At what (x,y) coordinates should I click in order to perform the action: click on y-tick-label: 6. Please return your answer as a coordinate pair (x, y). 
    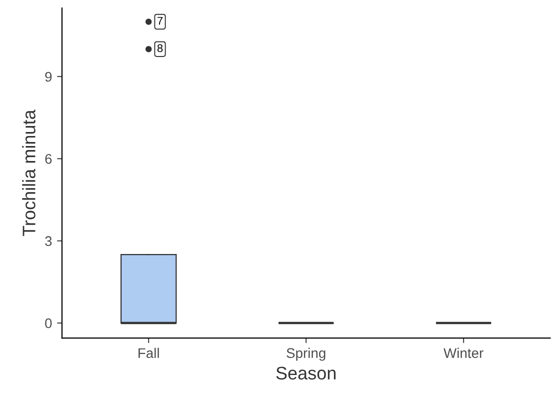
    Looking at the image, I should click on (48, 159).